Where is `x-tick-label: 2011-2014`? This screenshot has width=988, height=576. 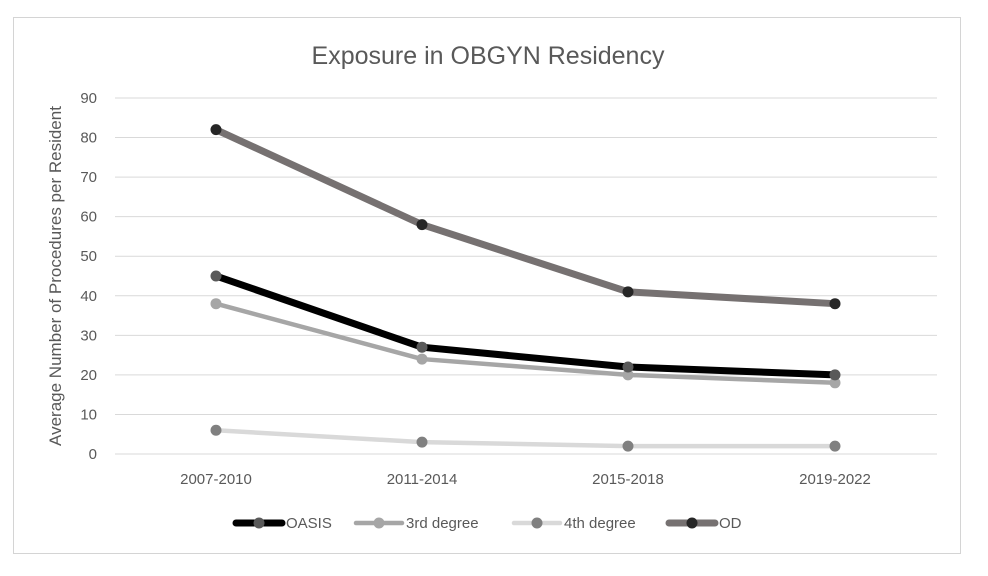
x-tick-label: 2011-2014 is located at coordinates (422, 479).